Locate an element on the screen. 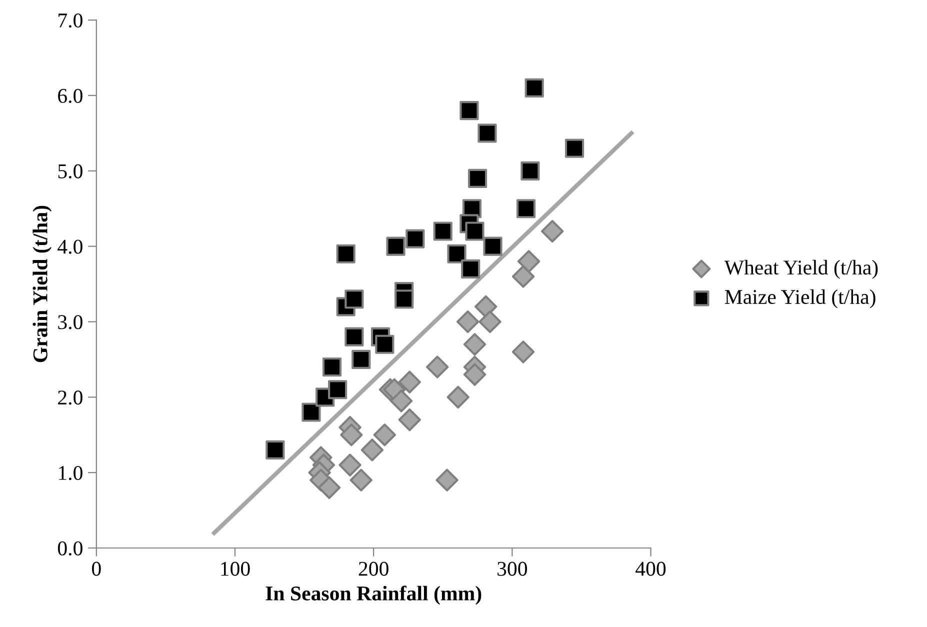 This screenshot has height=627, width=927. y-tick-label: 1.0 is located at coordinates (70, 473).